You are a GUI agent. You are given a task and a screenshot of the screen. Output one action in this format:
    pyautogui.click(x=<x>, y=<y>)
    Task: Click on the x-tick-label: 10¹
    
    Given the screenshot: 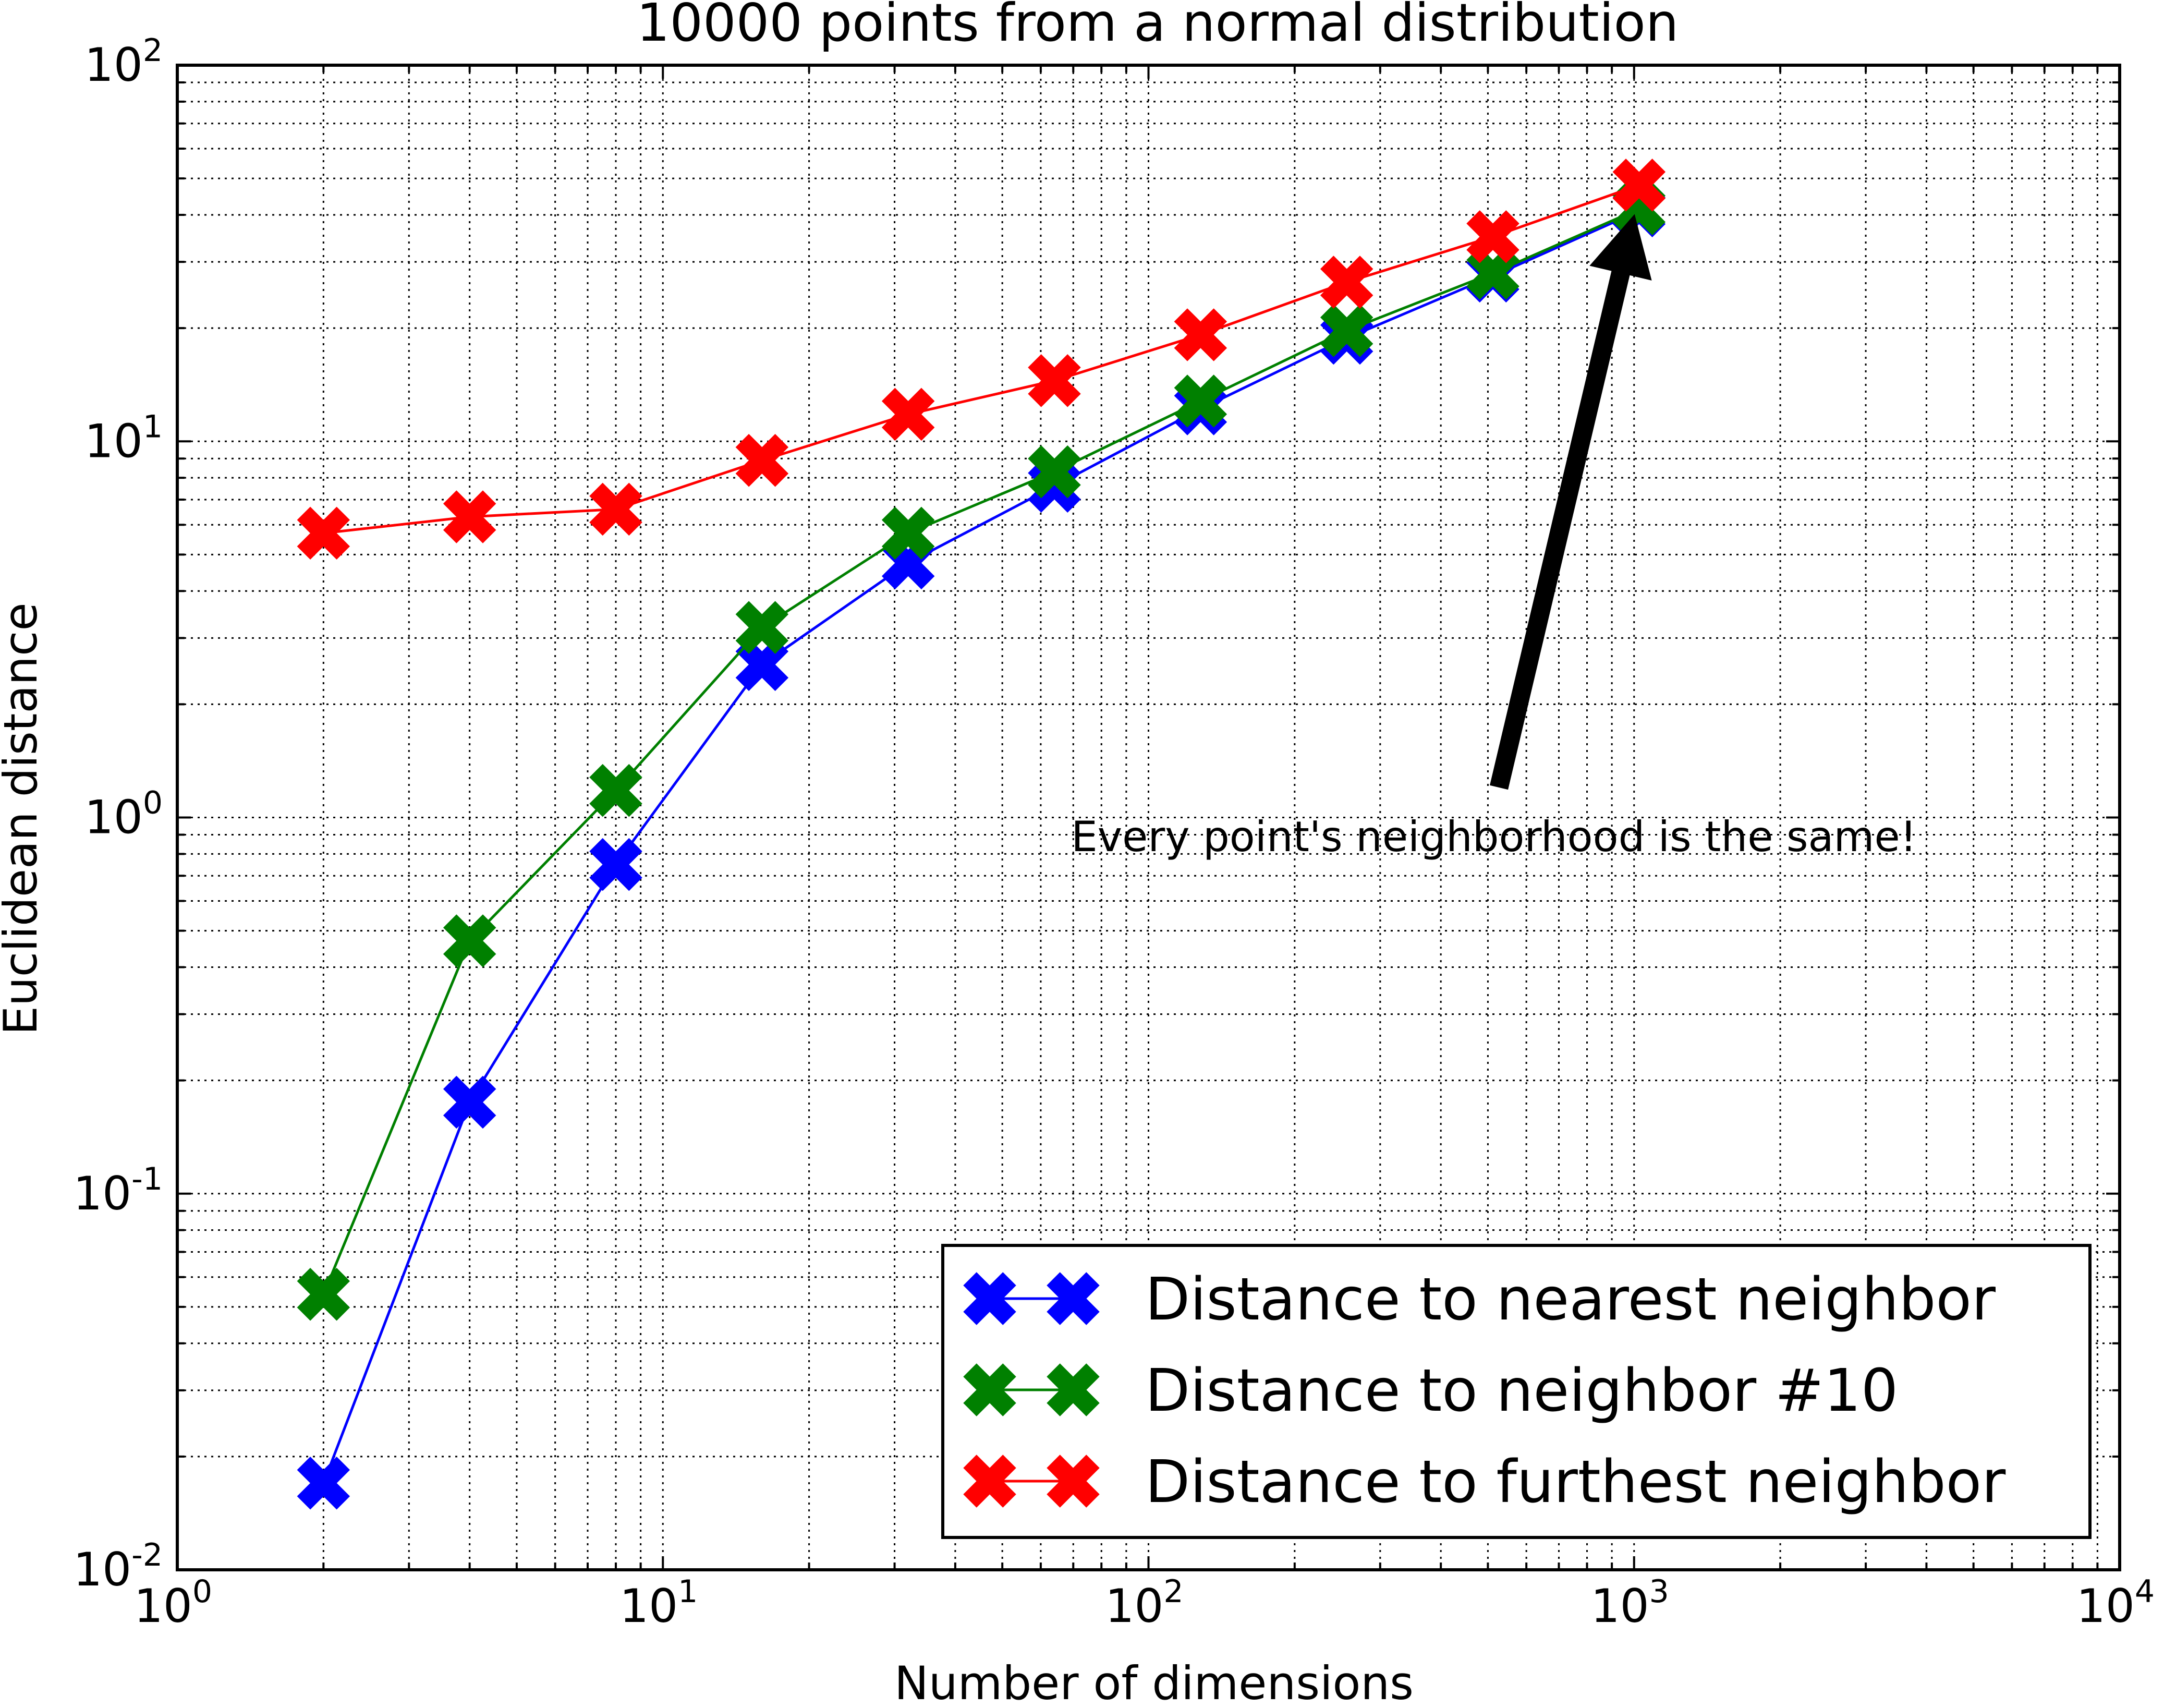 What is the action you would take?
    pyautogui.click(x=658, y=1603)
    